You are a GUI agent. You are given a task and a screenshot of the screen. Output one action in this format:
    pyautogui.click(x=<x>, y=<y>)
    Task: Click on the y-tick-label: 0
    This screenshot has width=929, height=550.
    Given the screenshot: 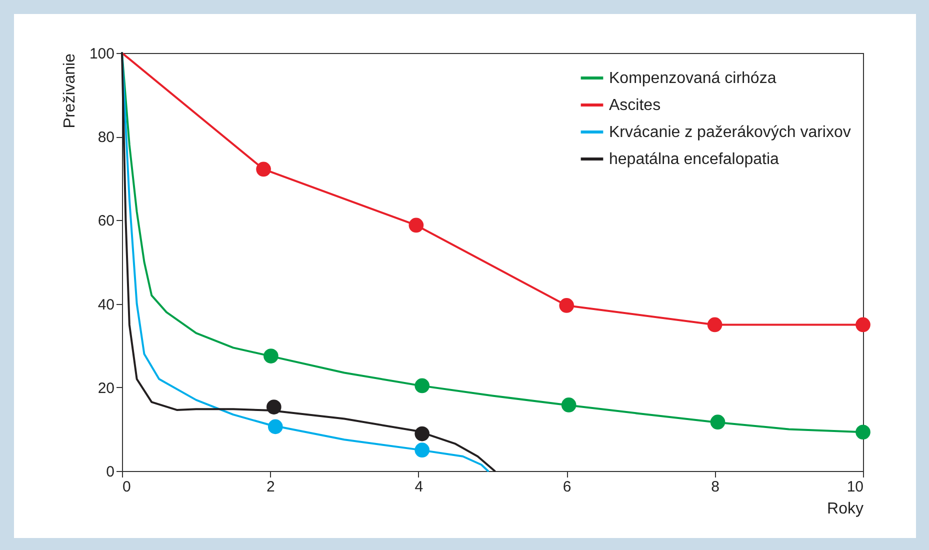 What is the action you would take?
    pyautogui.click(x=110, y=472)
    